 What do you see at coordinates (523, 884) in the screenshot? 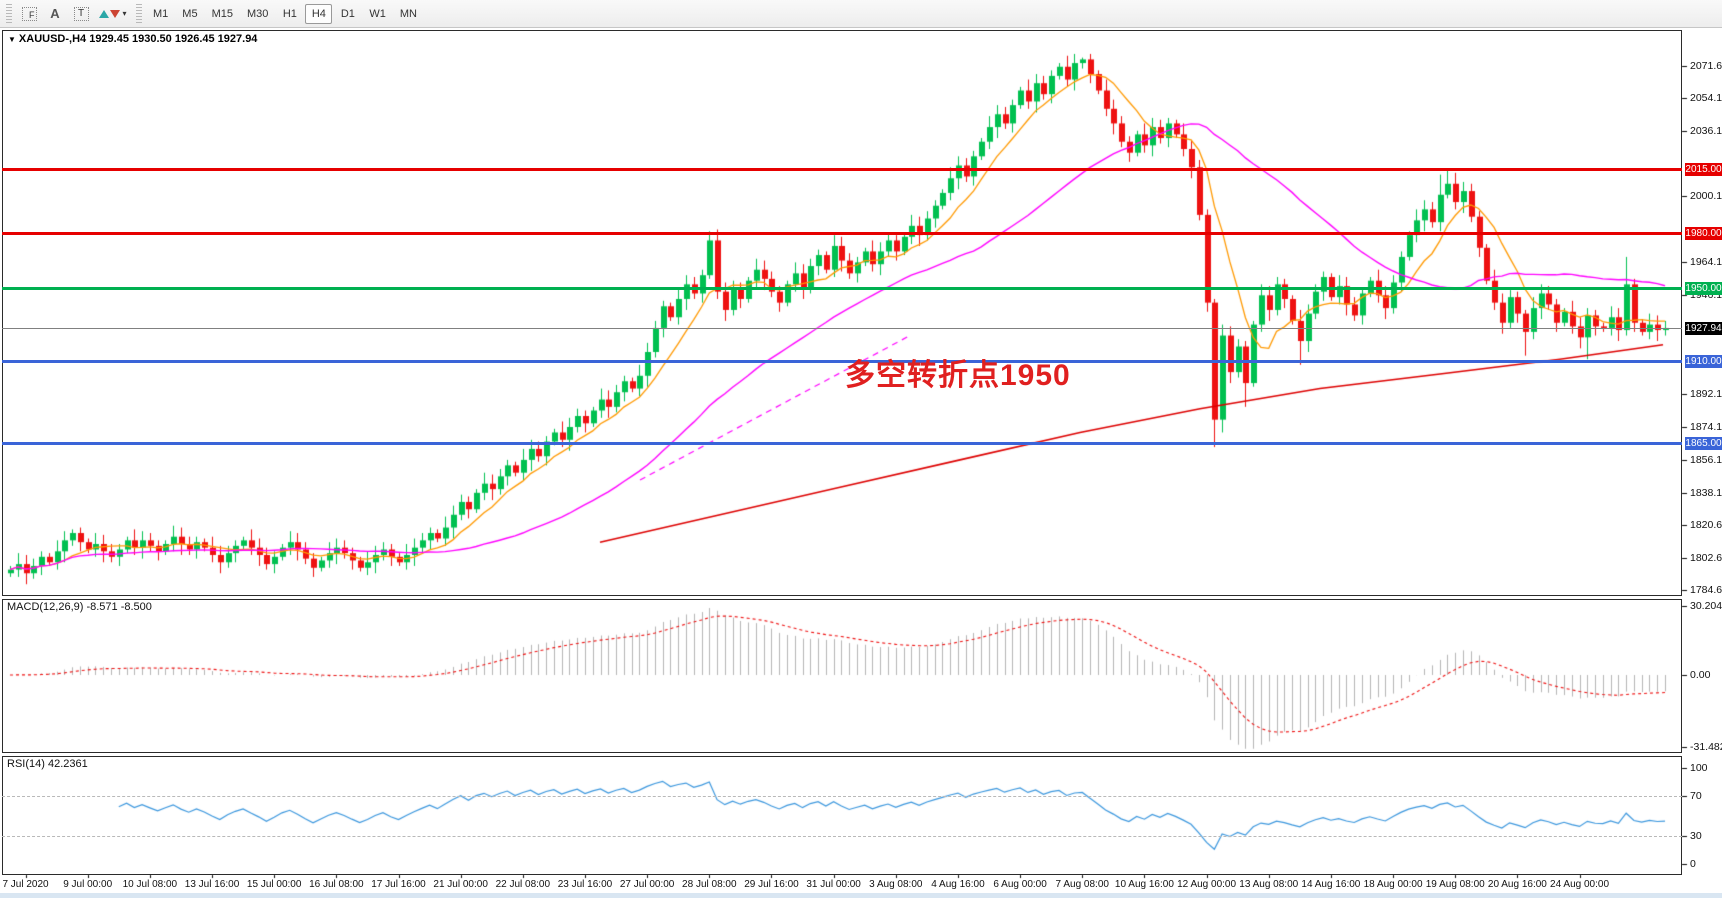
I see `time-tick: 22 Jul 08:00` at bounding box center [523, 884].